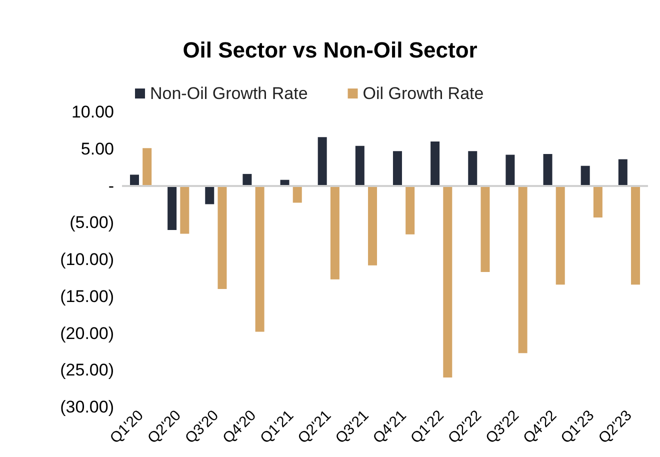  What do you see at coordinates (111, 186) in the screenshot?
I see `y-tick-label: -` at bounding box center [111, 186].